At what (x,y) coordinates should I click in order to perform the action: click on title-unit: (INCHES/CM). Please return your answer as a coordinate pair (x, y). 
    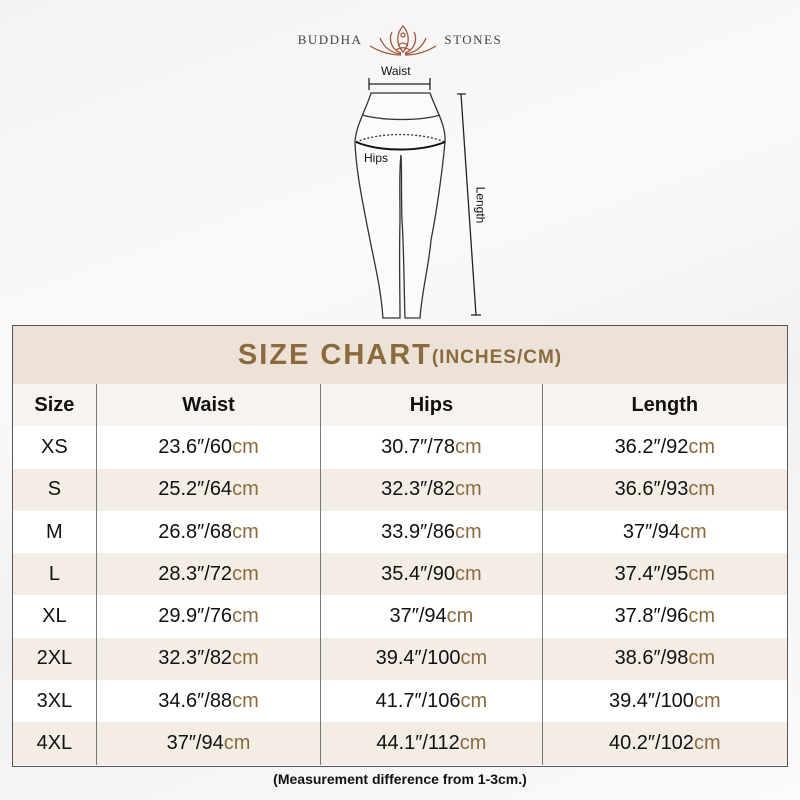
    Looking at the image, I should click on (497, 357).